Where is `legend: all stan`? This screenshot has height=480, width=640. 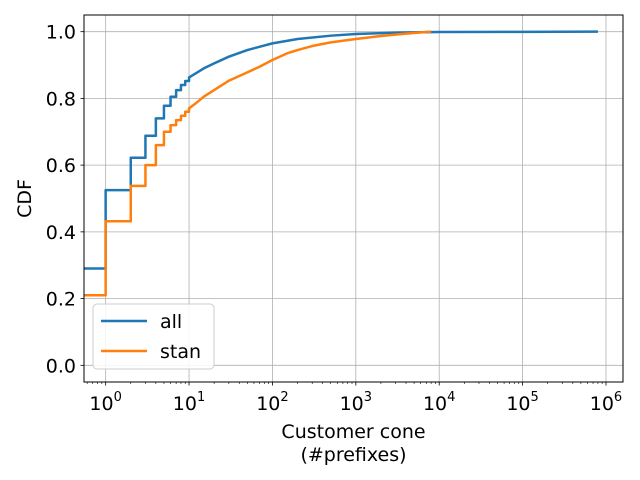
legend: all stan is located at coordinates (153, 336).